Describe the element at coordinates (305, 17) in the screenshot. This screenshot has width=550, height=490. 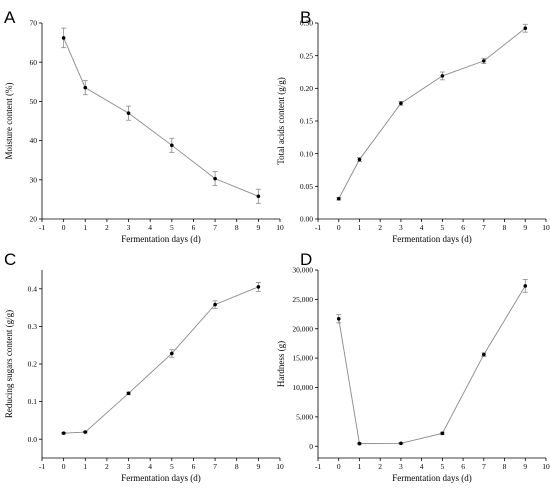
I see `panel-letter: B` at that location.